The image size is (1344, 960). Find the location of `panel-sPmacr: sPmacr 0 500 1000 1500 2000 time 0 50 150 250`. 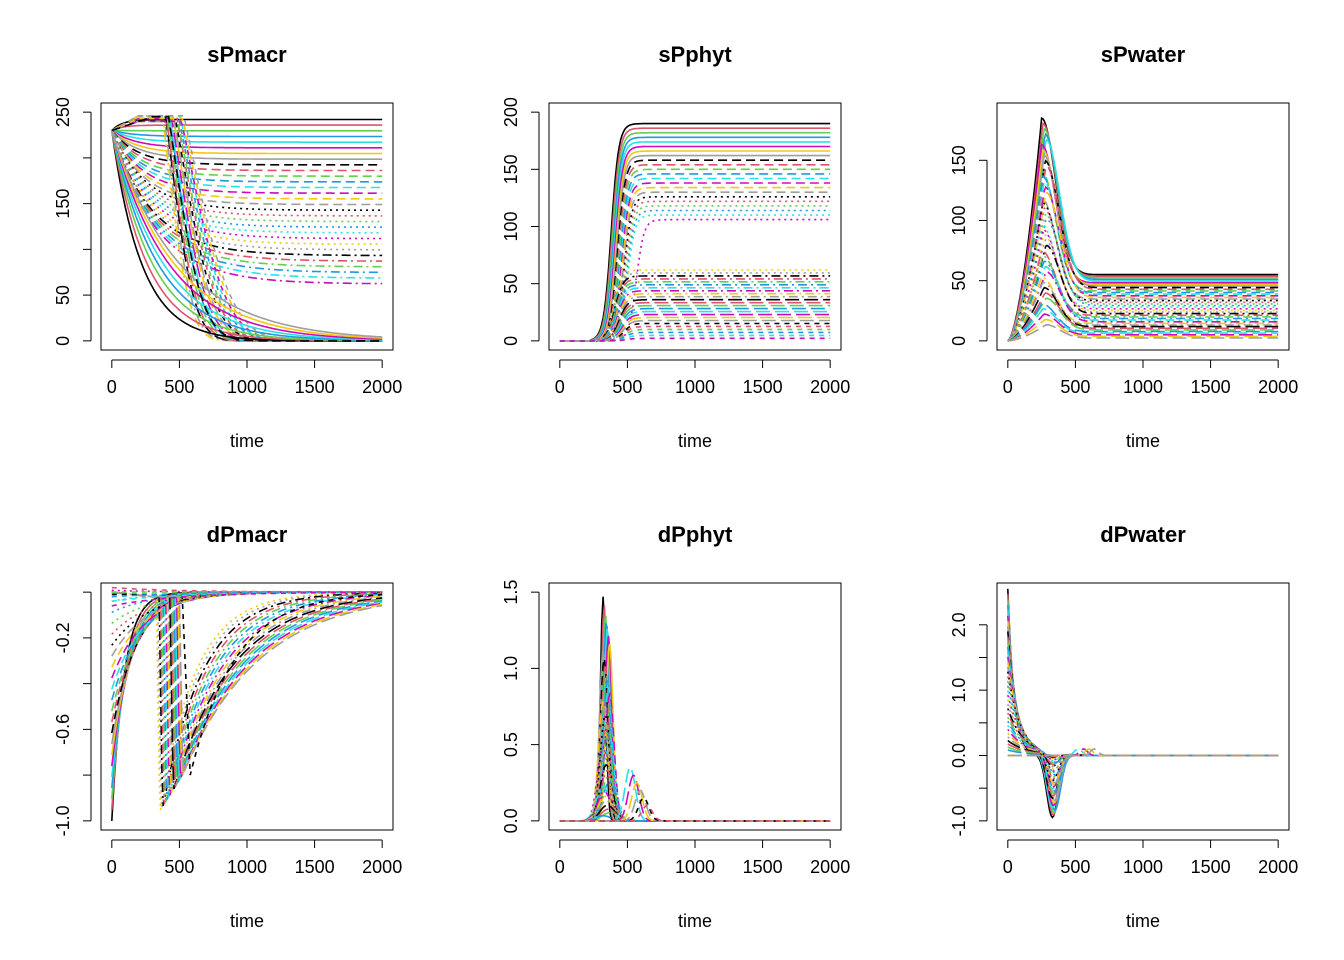

panel-sPmacr: sPmacr 0 500 1000 1500 2000 time 0 50 150 250 is located at coordinates (227, 246).